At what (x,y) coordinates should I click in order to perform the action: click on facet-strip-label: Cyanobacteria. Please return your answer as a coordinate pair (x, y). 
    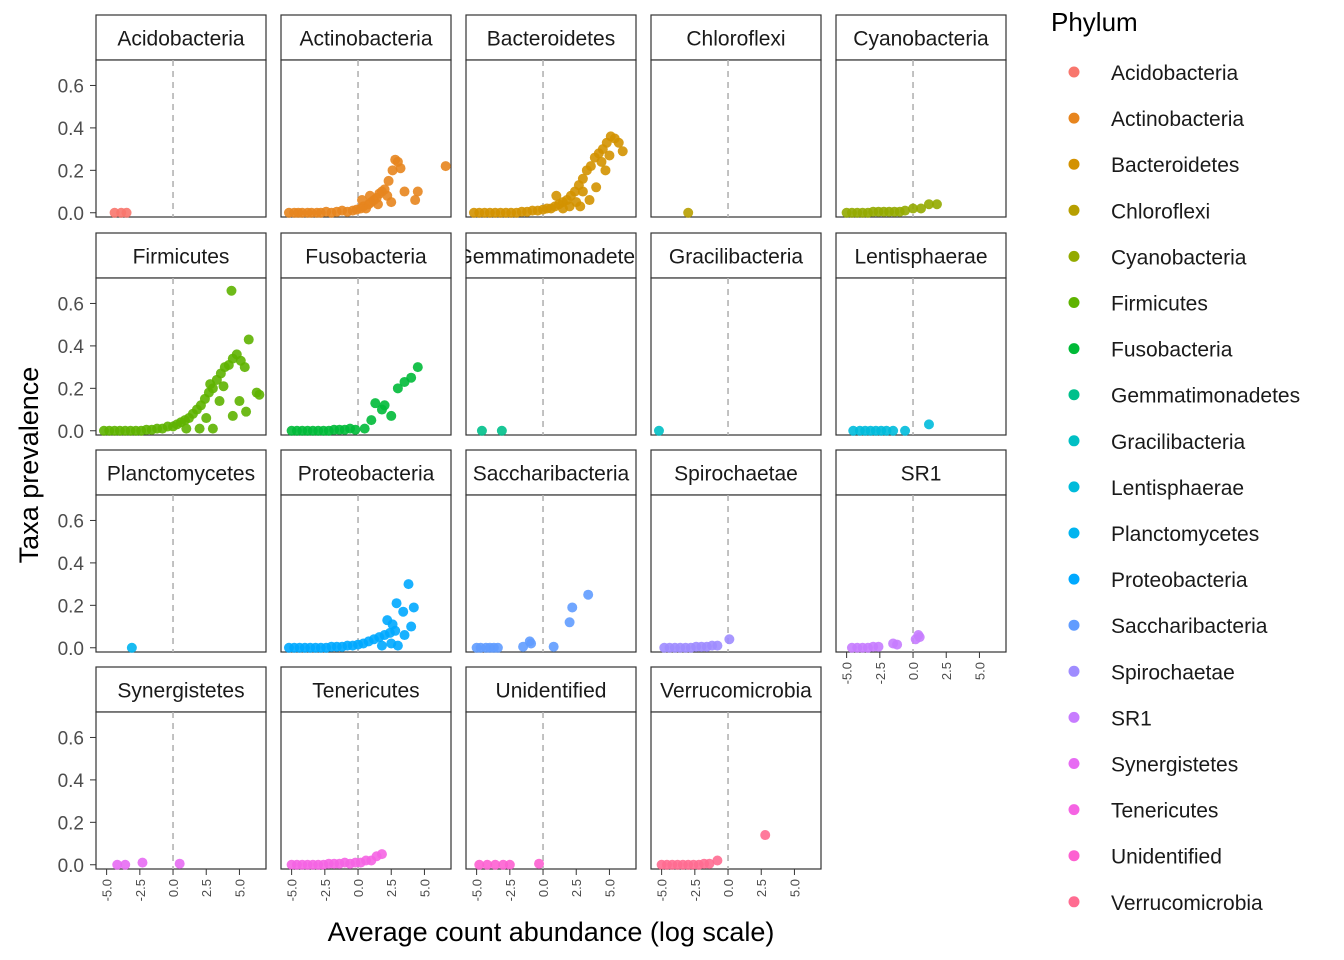
    Looking at the image, I should click on (921, 39).